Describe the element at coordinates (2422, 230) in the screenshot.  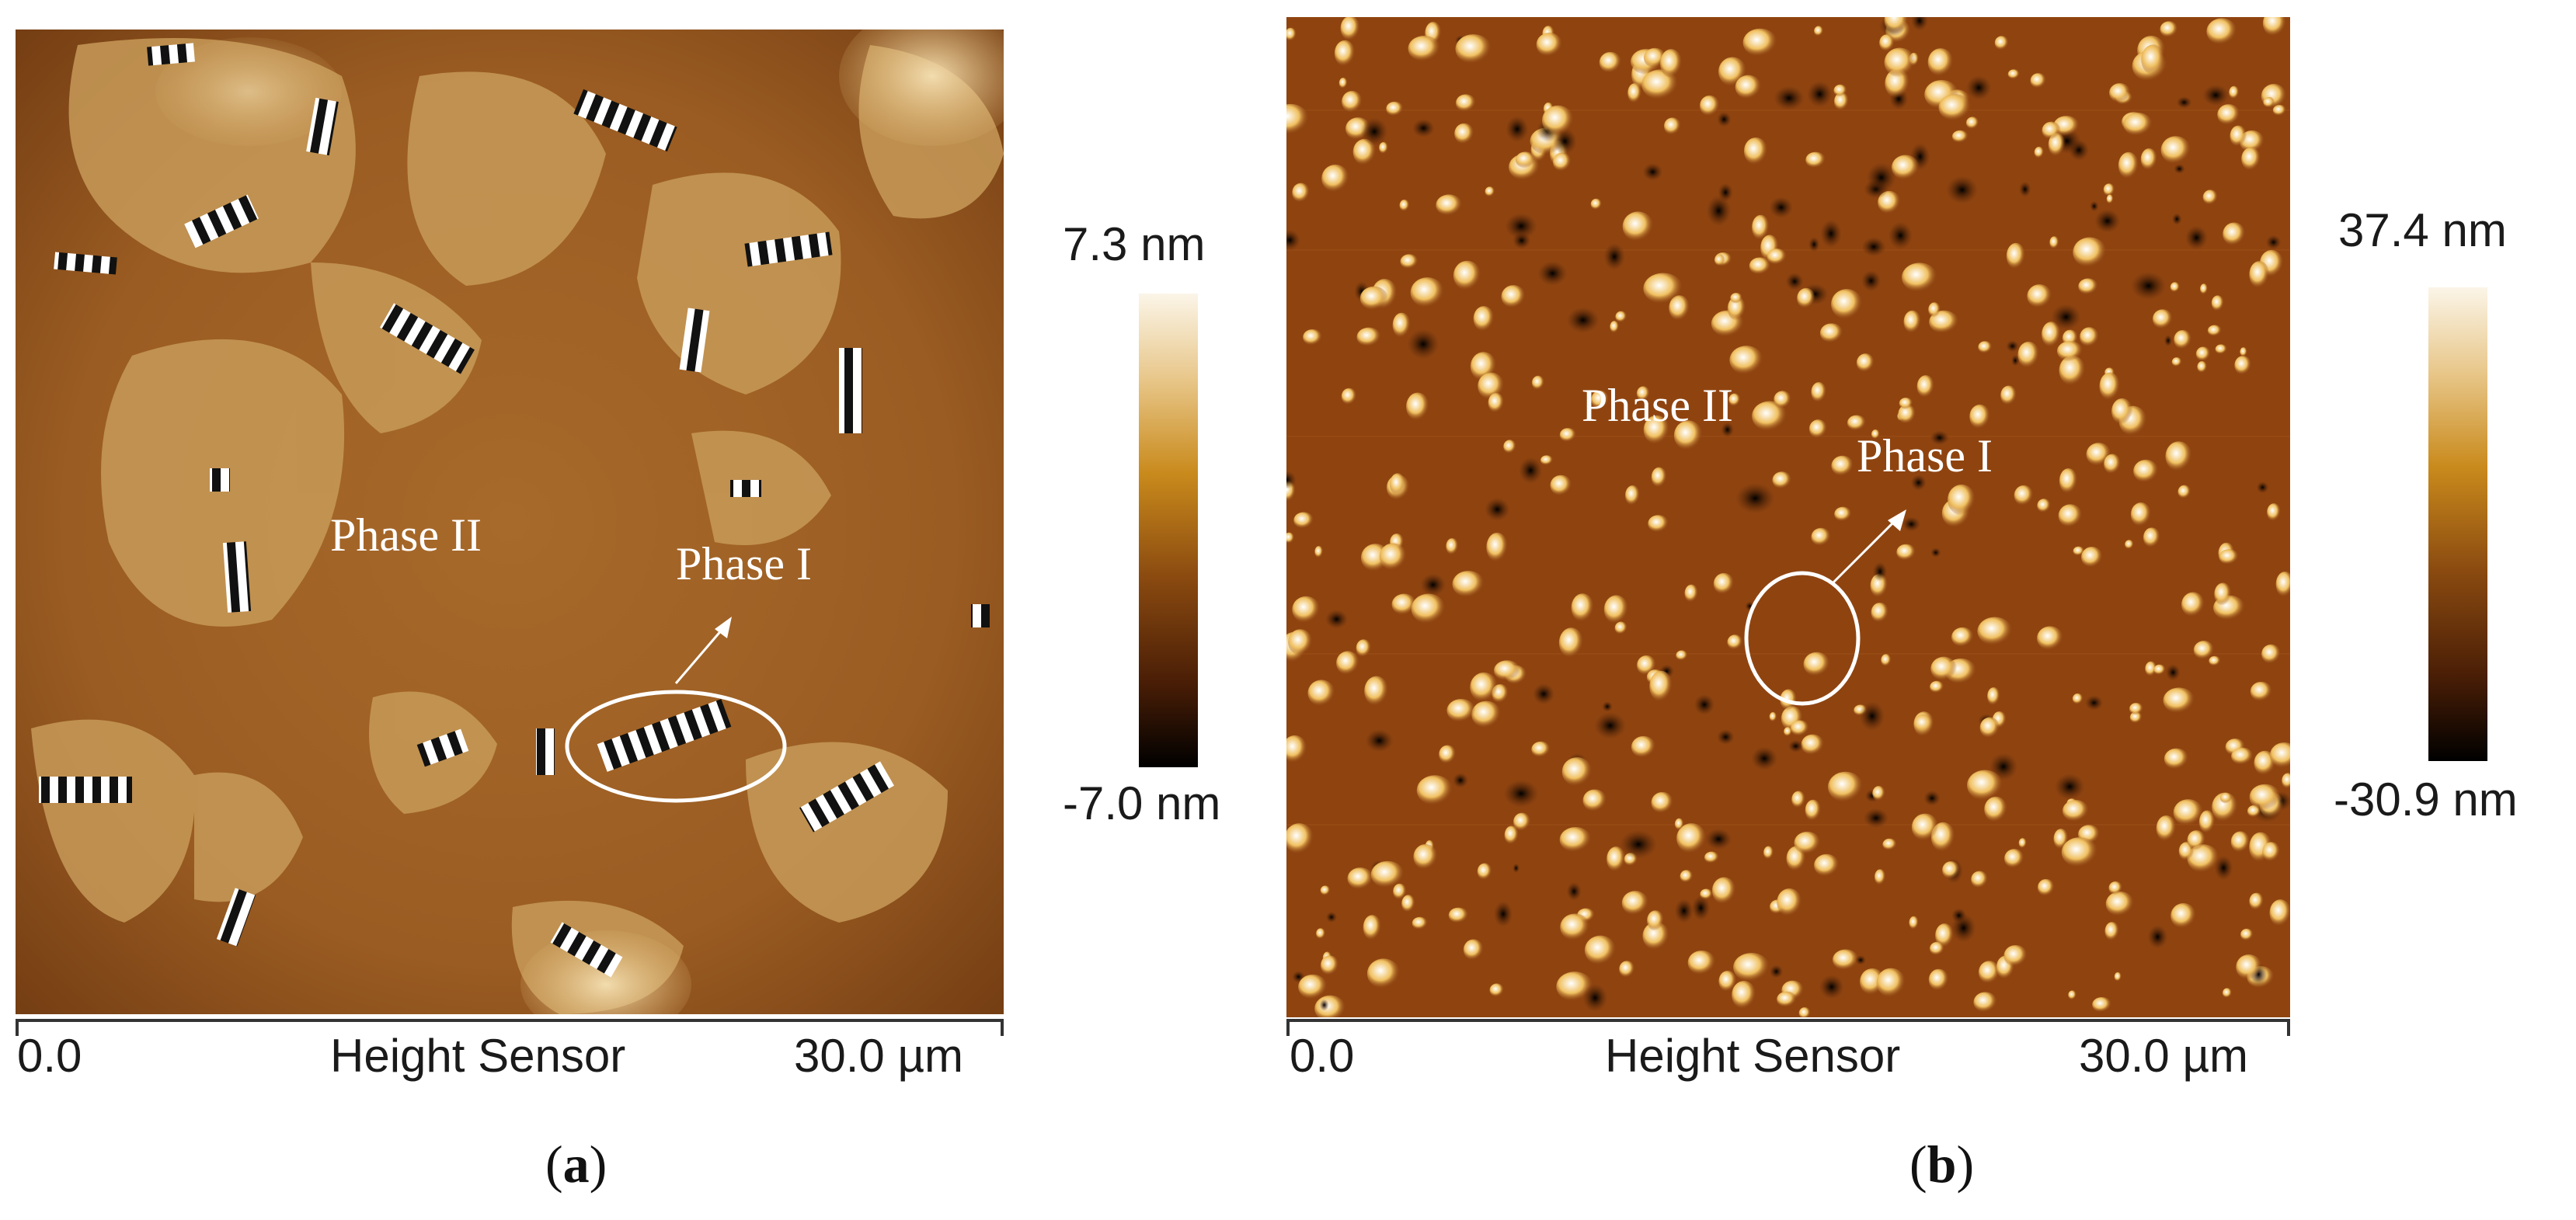
I see `colorbar-max-b: 37.4 nm` at that location.